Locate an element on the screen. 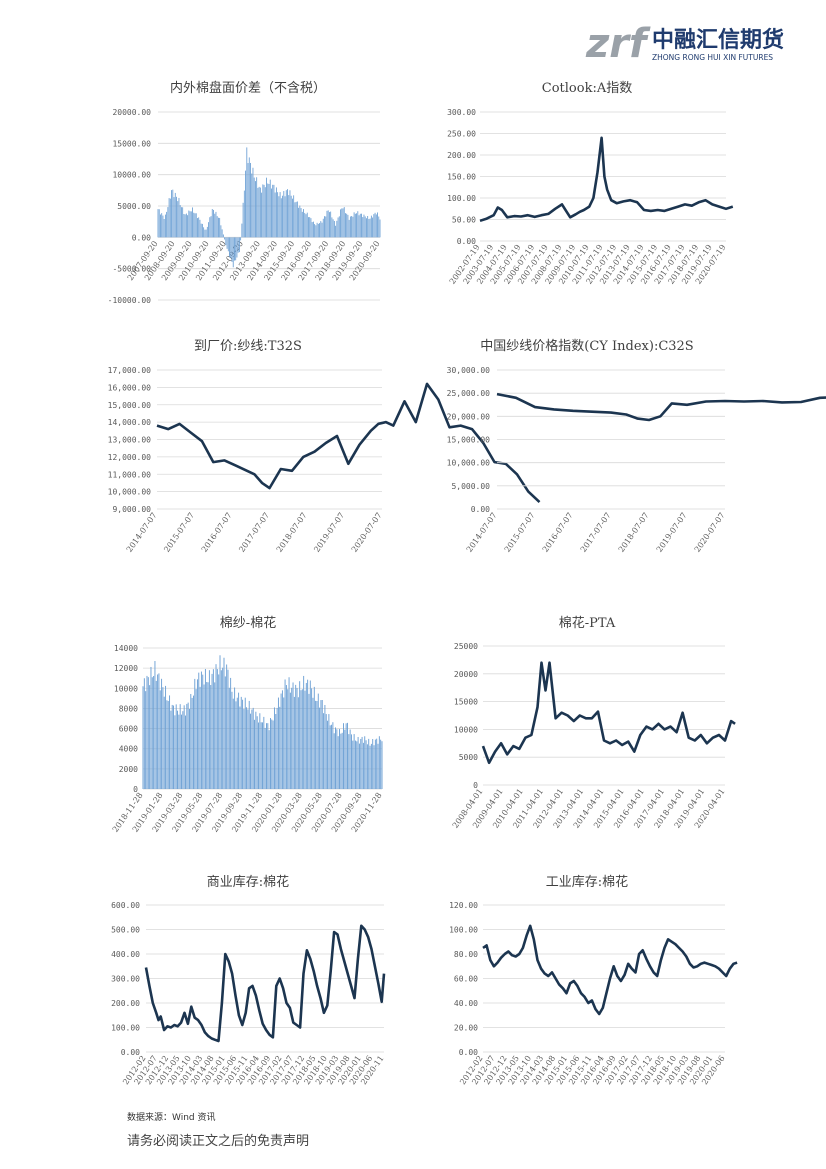 This screenshot has height=1169, width=826. y-tick-label: 8000 is located at coordinates (128, 708).